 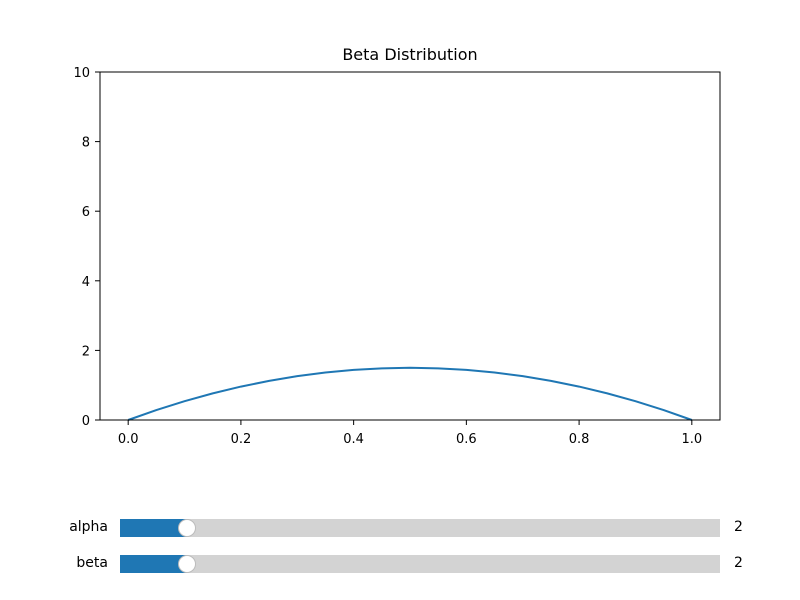 What do you see at coordinates (86, 143) in the screenshot?
I see `y-tick-label-4: 8` at bounding box center [86, 143].